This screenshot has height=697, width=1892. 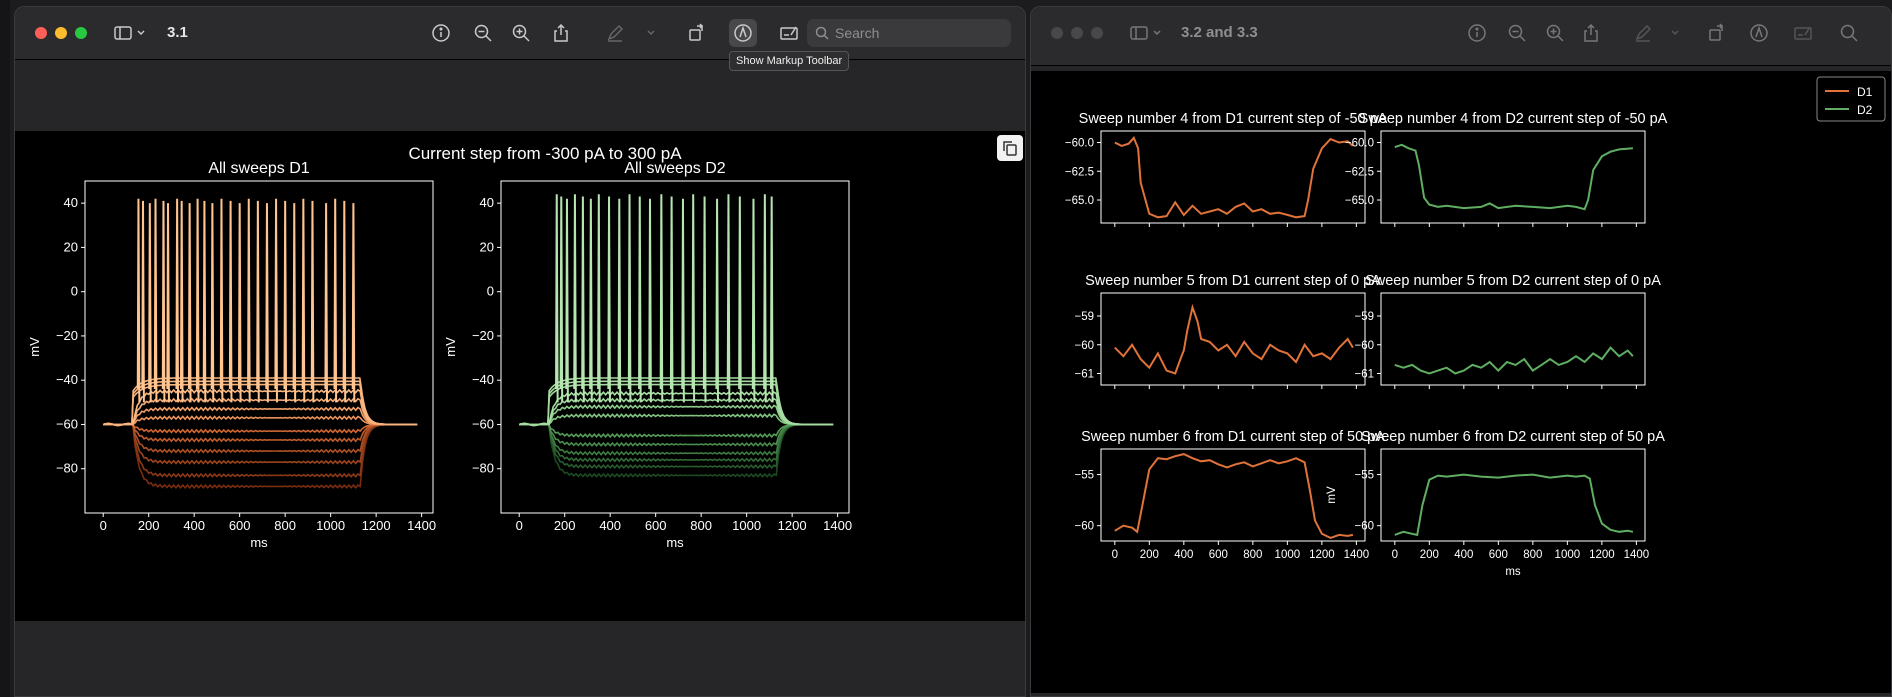 What do you see at coordinates (1865, 92) in the screenshot?
I see `legend-label-d1: D1` at bounding box center [1865, 92].